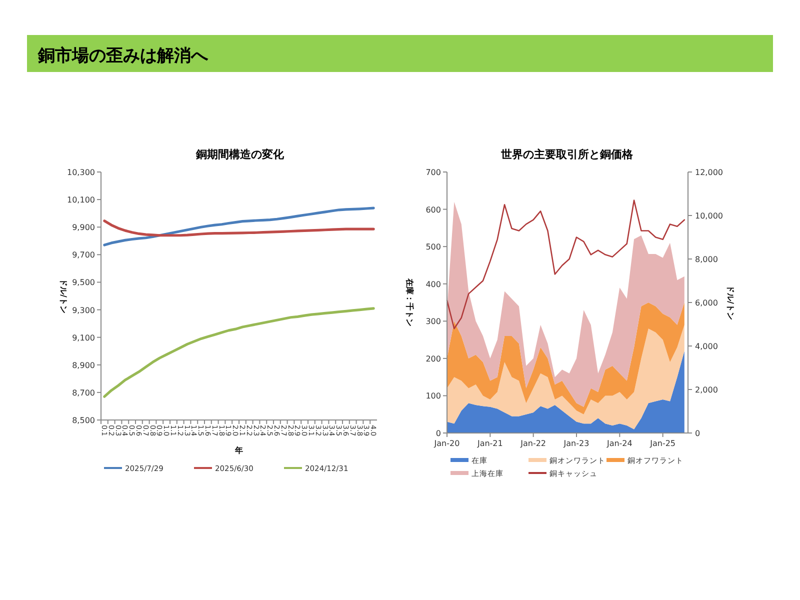  Describe the element at coordinates (83, 420) in the screenshot. I see `y-tick-label: 8,500` at that location.